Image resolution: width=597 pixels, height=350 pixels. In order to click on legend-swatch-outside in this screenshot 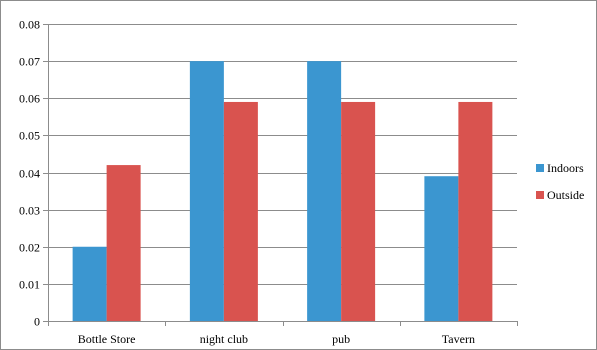, I will do `click(540, 195)`.